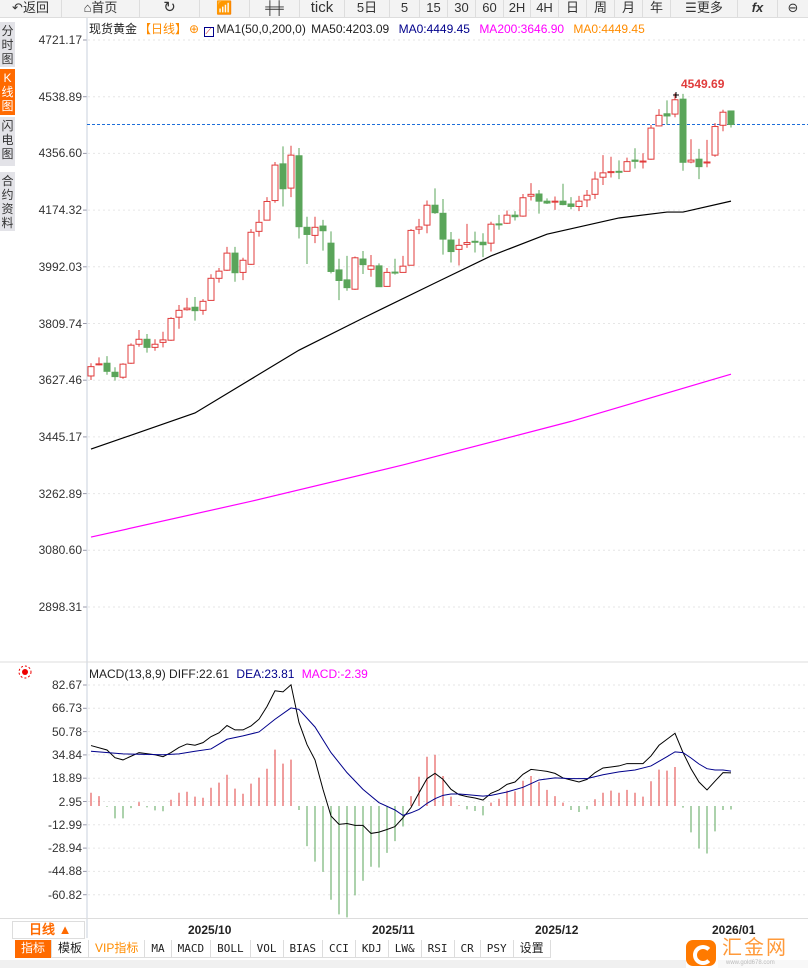 The image size is (808, 968). What do you see at coordinates (31, 9) in the screenshot?
I see `back-button: ↶返回` at bounding box center [31, 9].